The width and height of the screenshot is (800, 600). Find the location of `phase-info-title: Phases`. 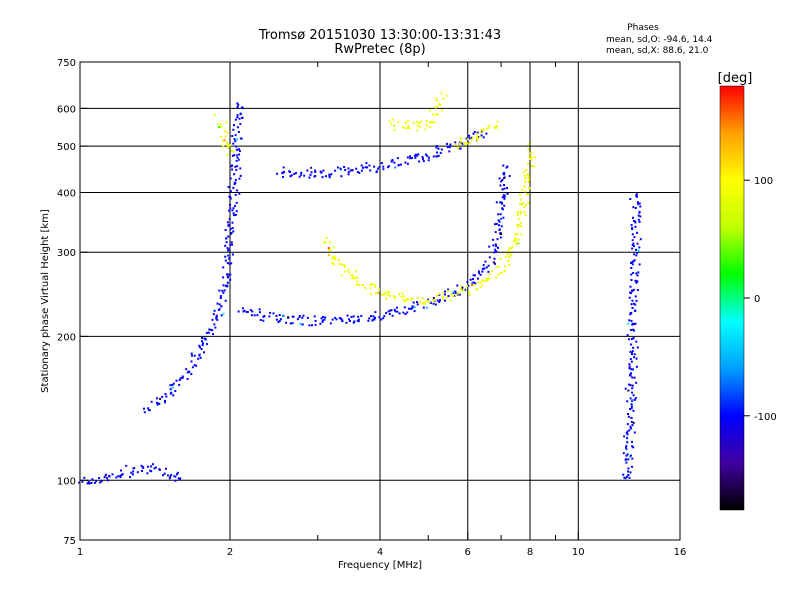

phase-info-title: Phases is located at coordinates (643, 28).